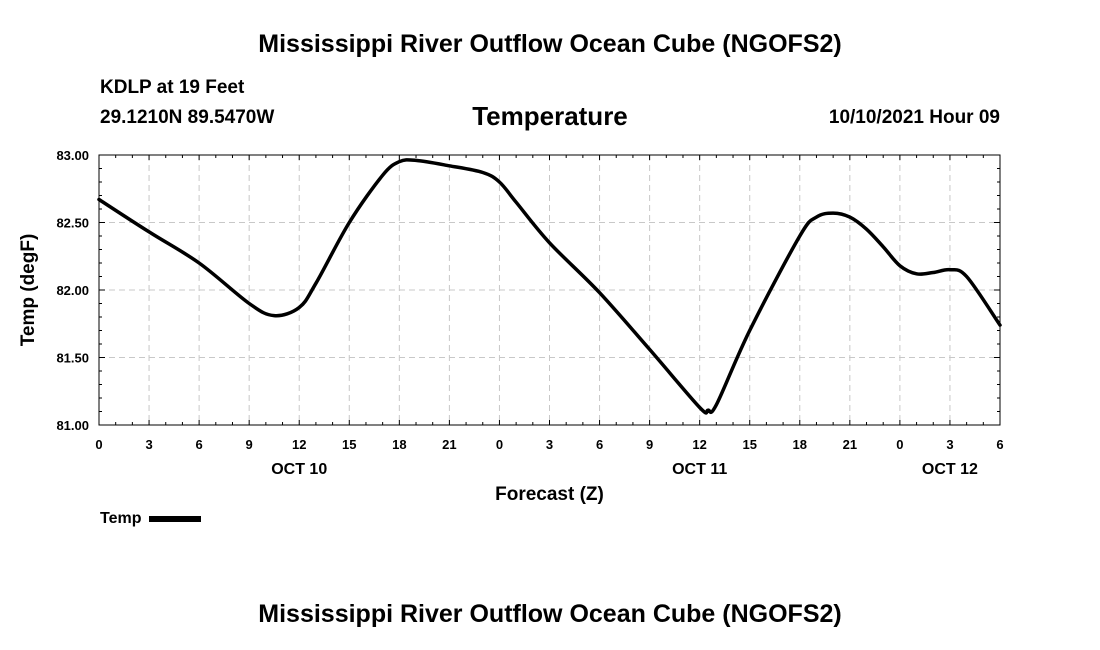 The height and width of the screenshot is (650, 1100). I want to click on y-tick-label: 81.00, so click(72, 425).